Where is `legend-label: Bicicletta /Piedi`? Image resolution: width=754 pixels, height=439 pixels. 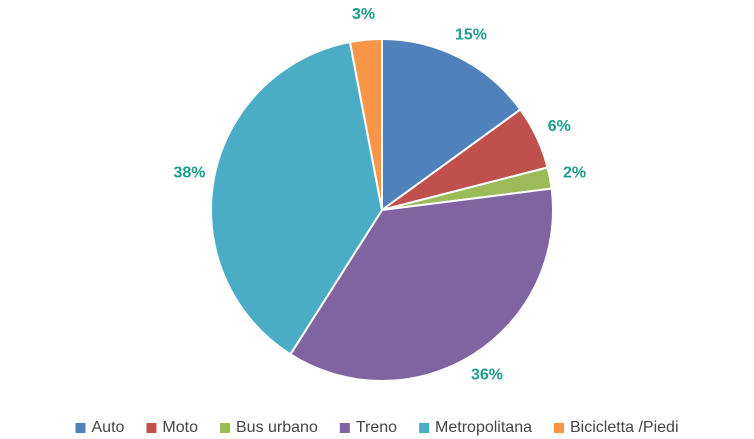
legend-label: Bicicletta /Piedi is located at coordinates (624, 427).